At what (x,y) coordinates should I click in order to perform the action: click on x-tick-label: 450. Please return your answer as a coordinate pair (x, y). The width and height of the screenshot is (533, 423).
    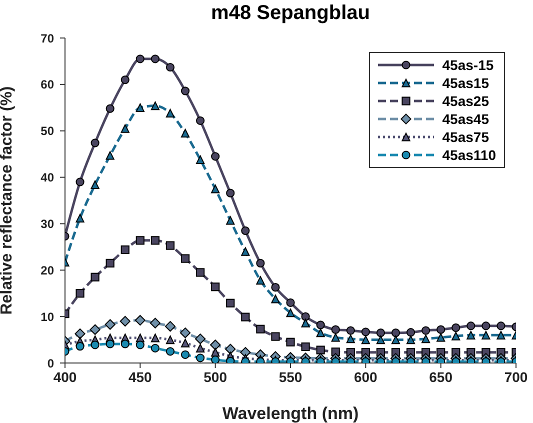
    Looking at the image, I should click on (140, 376).